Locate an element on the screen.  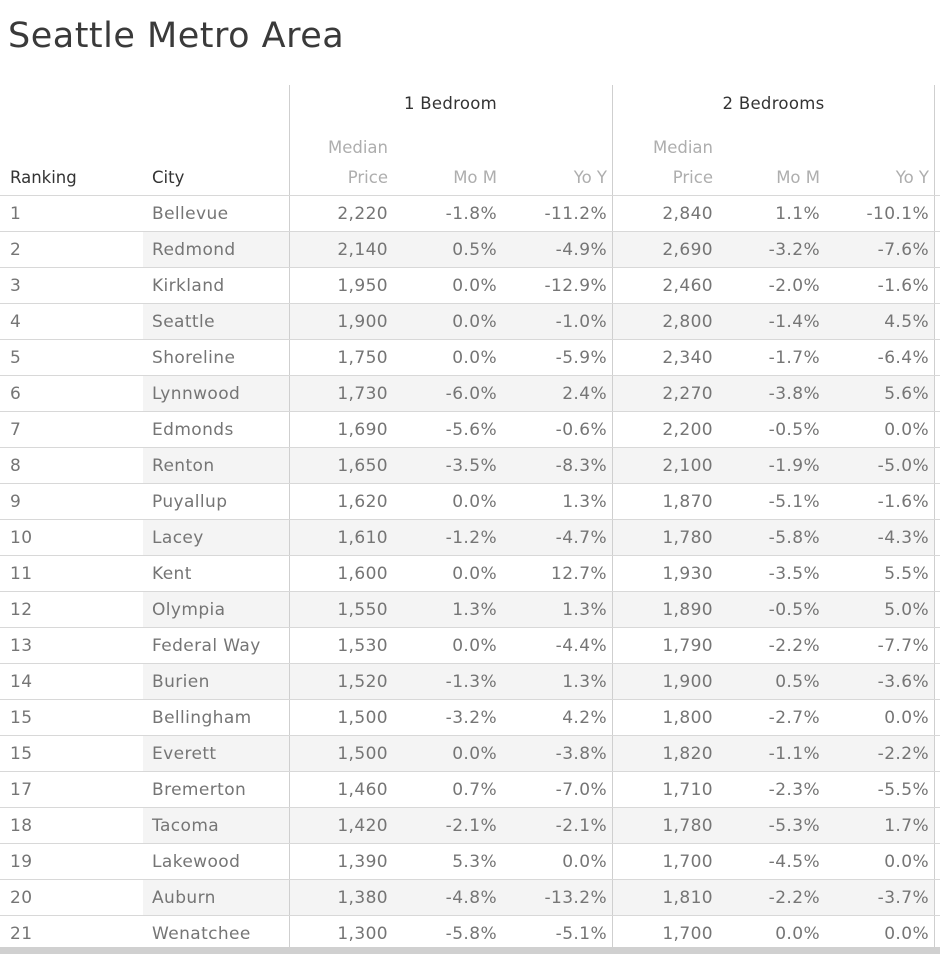
cell-2br-median-price: 1,800 is located at coordinates (664, 717).